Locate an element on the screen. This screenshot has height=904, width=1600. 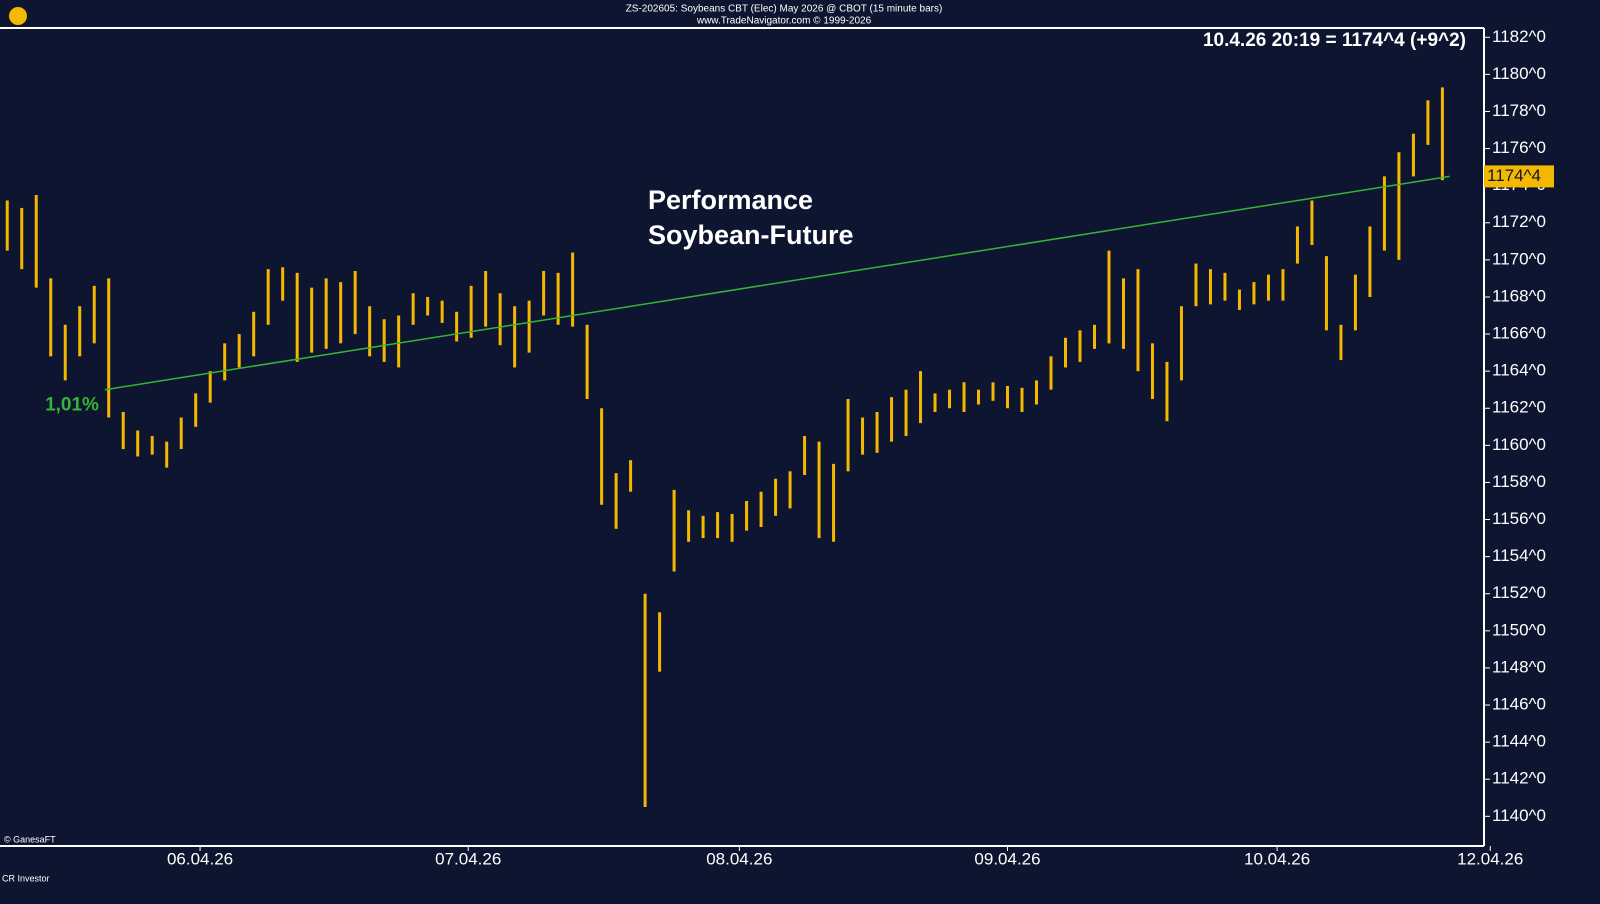
x-tick-label: 12.04.26 is located at coordinates (1490, 858).